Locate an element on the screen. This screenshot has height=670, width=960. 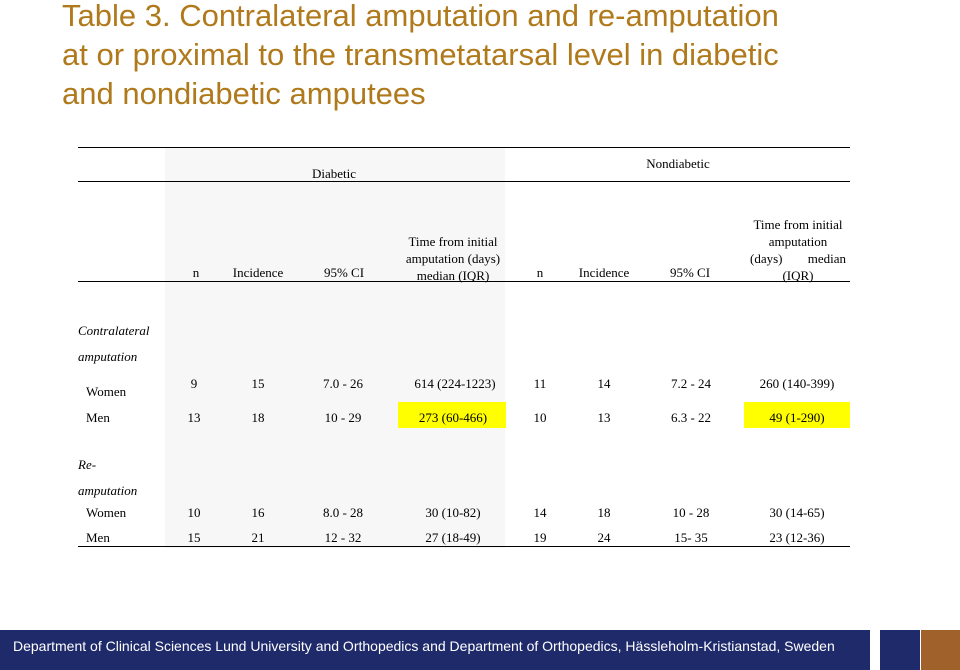
col-header-nd-ci: 95% CI is located at coordinates (690, 272).